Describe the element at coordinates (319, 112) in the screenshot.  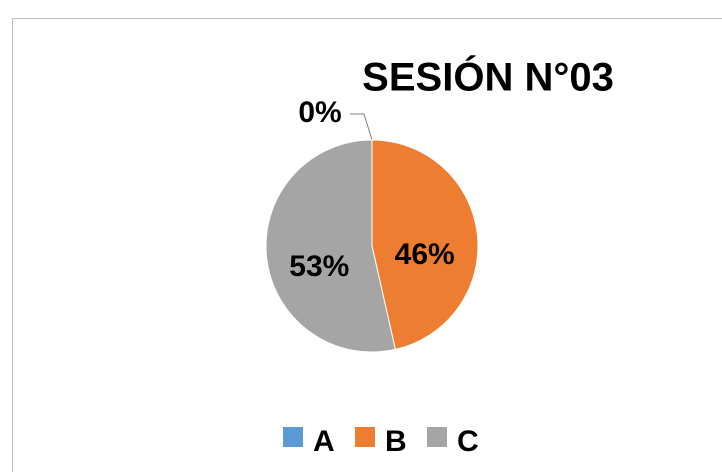
I see `data-label: 0%` at that location.